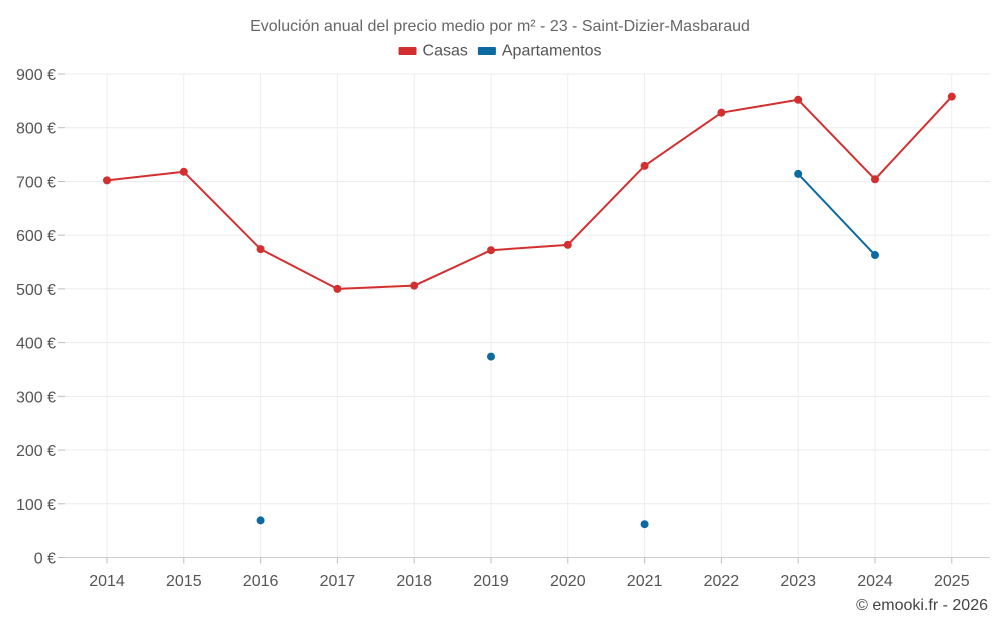 This screenshot has width=1000, height=625. I want to click on legend-label: Apartamentos, so click(552, 51).